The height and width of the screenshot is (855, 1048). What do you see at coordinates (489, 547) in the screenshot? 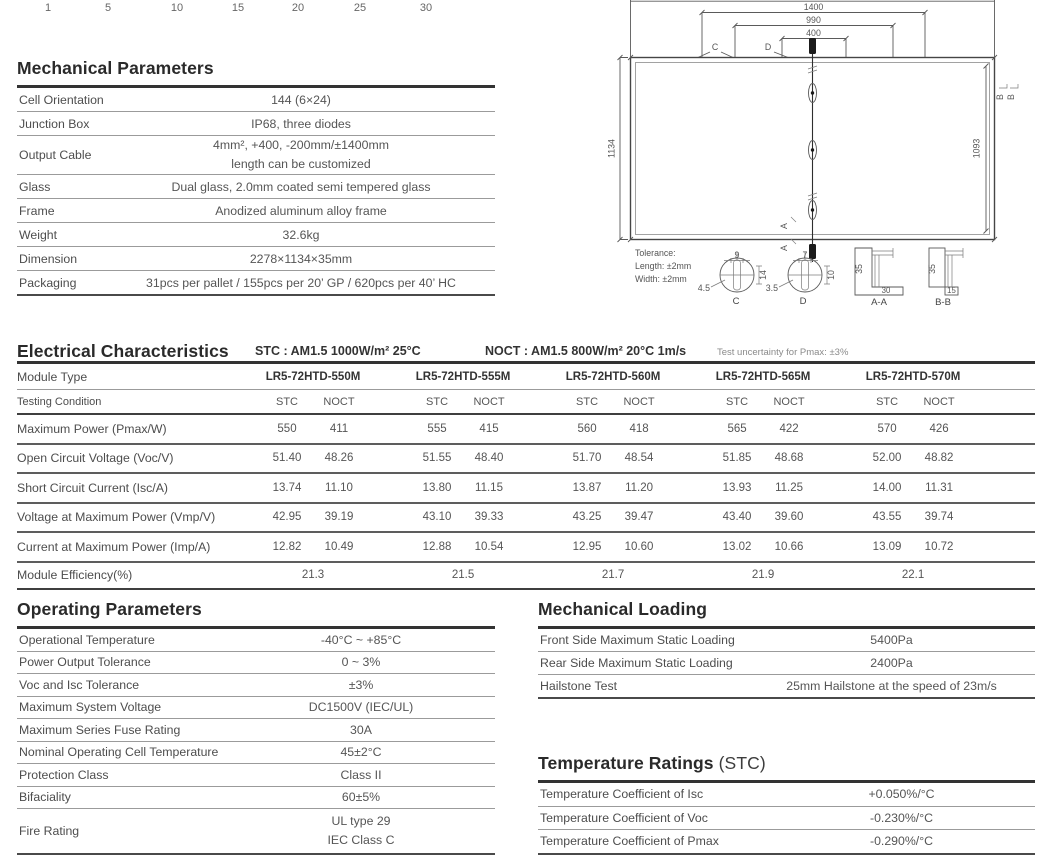
I see `cell-value: 10.54` at bounding box center [489, 547].